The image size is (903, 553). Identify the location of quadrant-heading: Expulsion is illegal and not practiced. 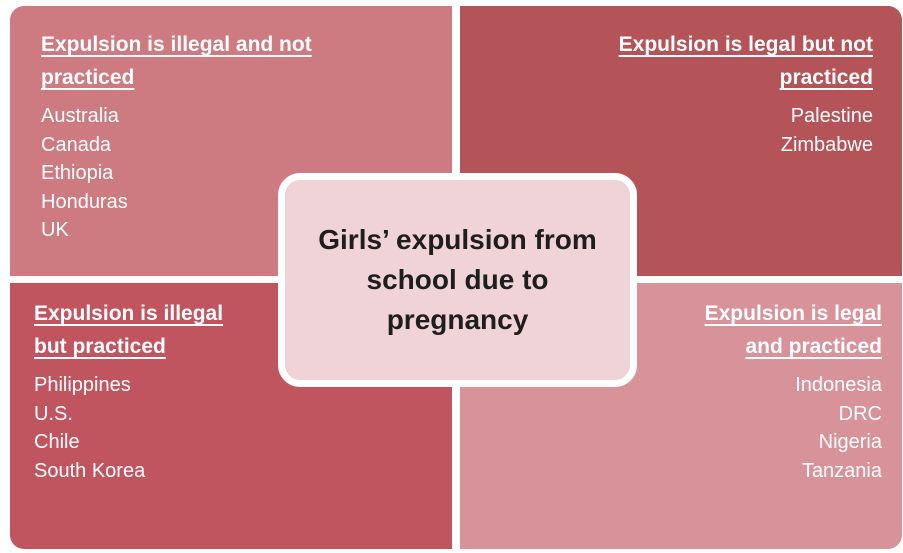
(176, 61).